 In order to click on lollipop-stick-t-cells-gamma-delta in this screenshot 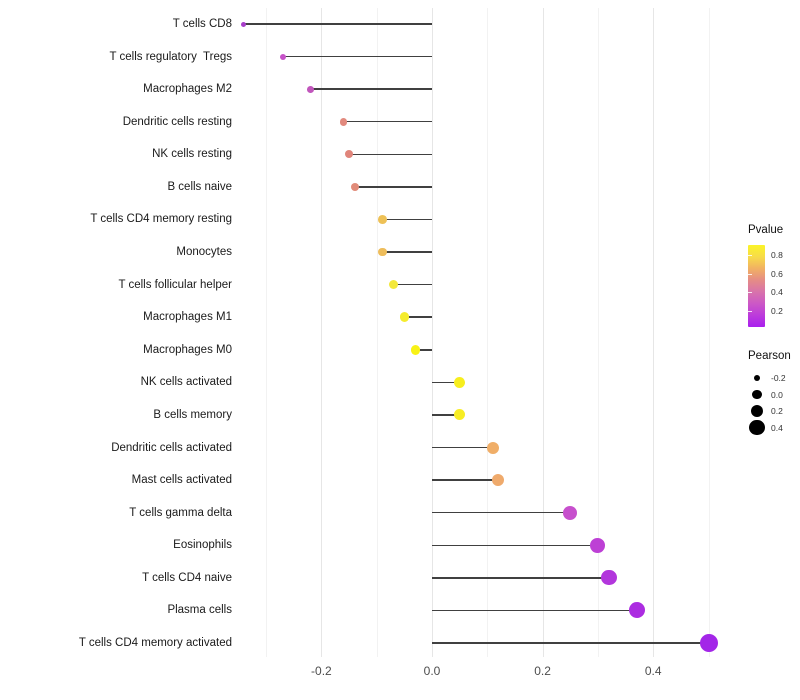, I will do `click(501, 512)`.